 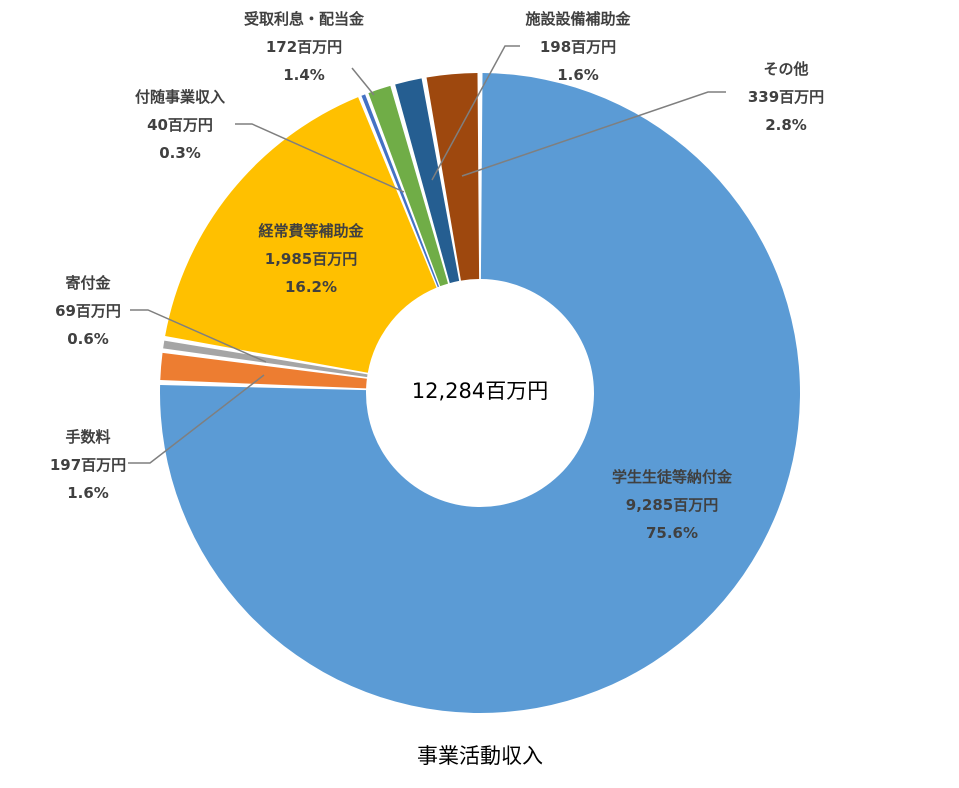 What do you see at coordinates (304, 47) in the screenshot?
I see `slice-value-label-5: 172百万円` at bounding box center [304, 47].